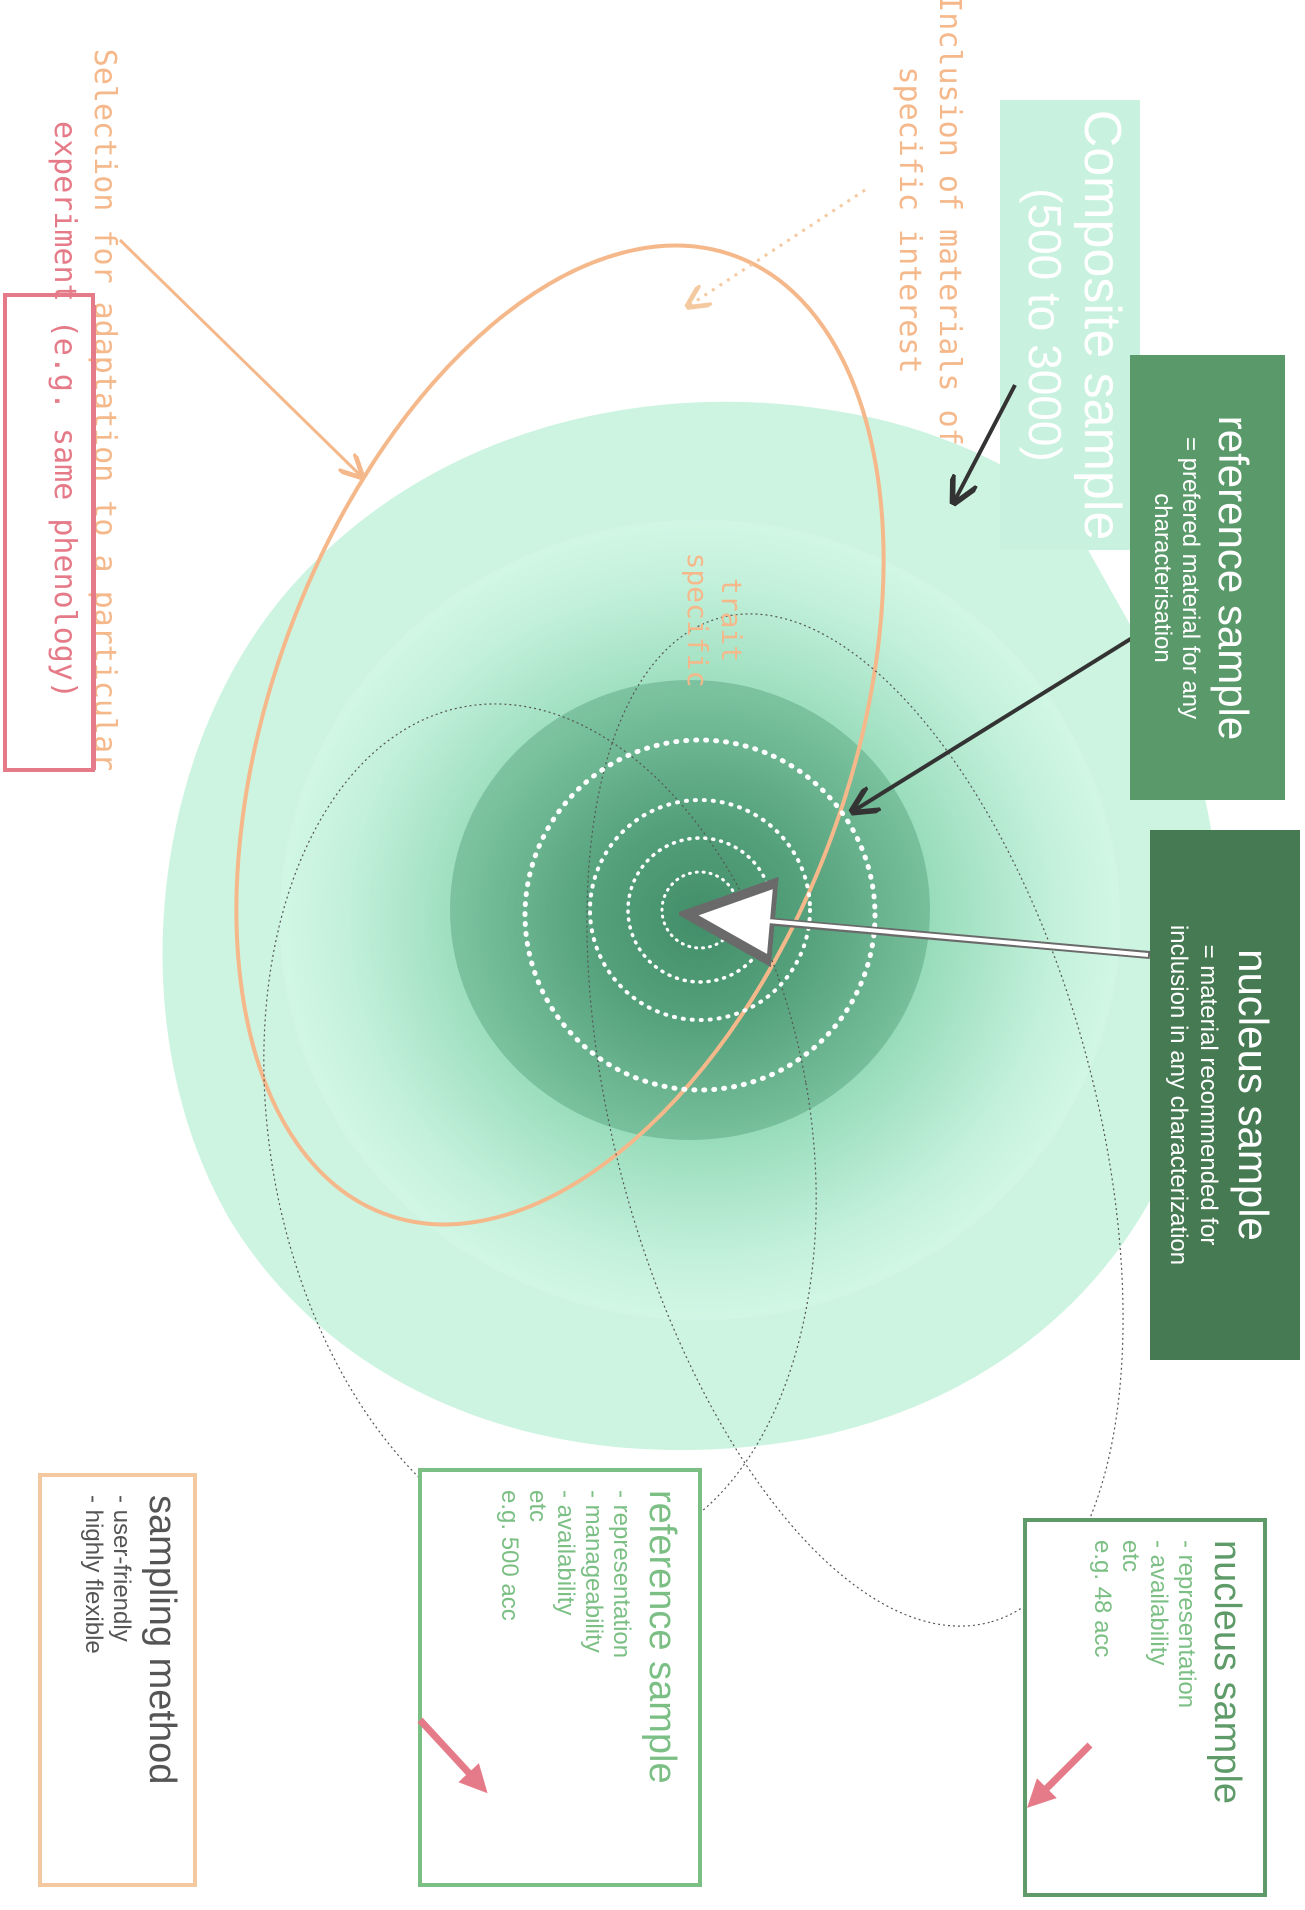 The height and width of the screenshot is (1910, 1305). Describe the element at coordinates (1102, 325) in the screenshot. I see `composite-title: Composite sample` at that location.